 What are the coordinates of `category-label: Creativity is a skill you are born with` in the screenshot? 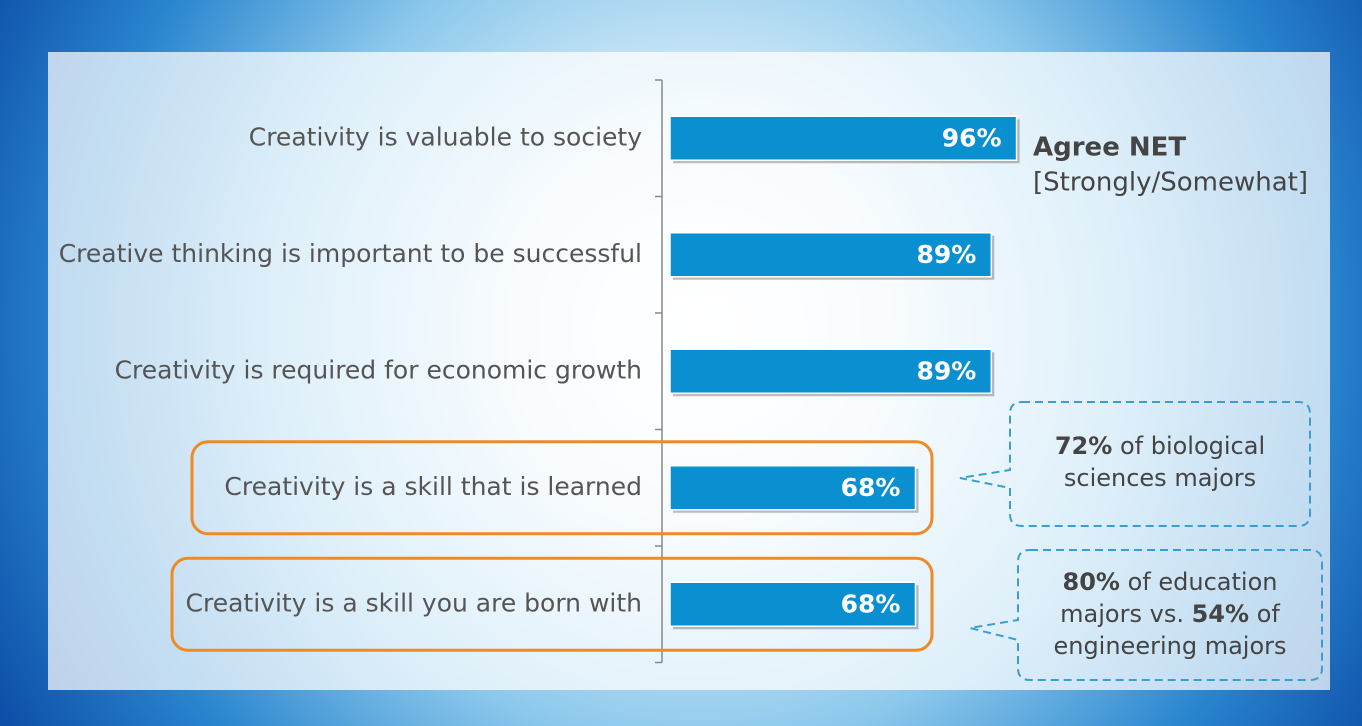 It's located at (414, 602).